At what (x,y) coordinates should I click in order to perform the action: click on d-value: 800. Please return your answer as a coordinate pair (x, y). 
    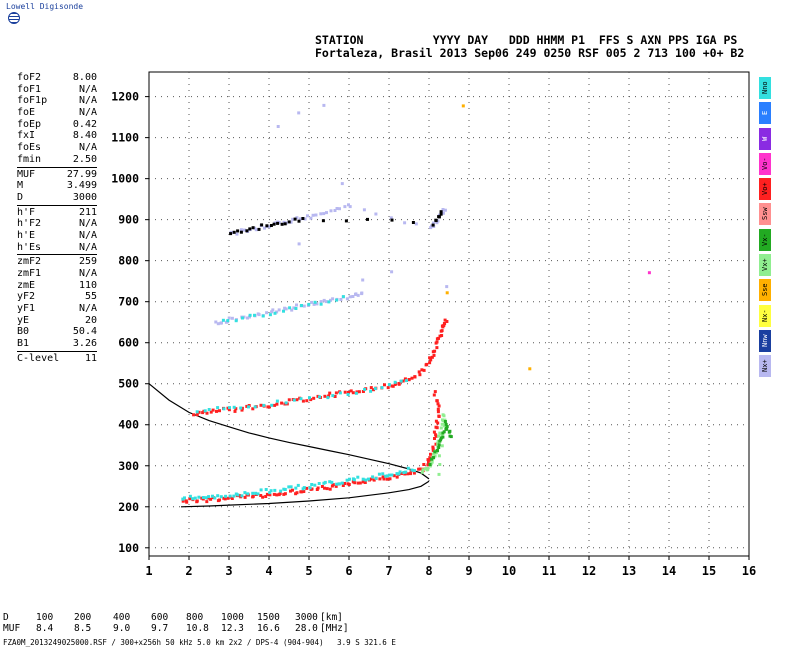
    Looking at the image, I should click on (195, 617).